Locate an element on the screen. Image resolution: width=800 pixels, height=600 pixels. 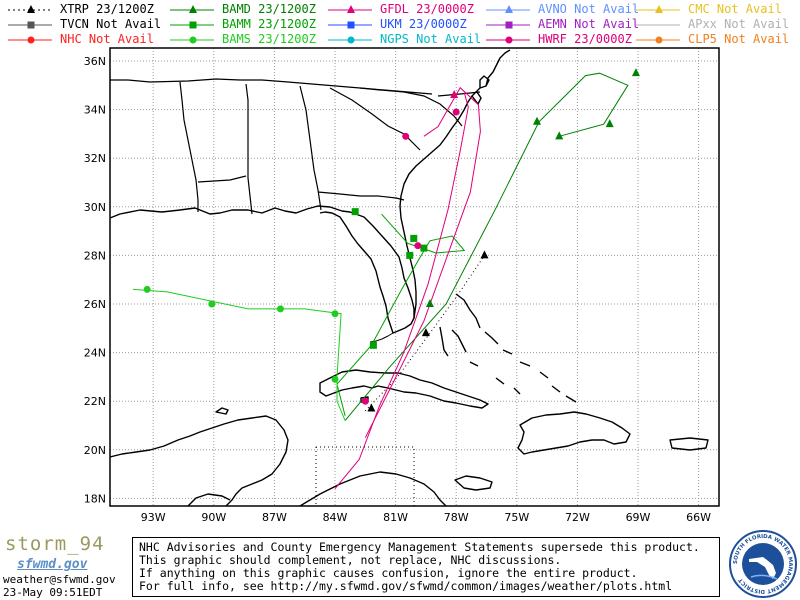
legend-label: CMC Not Avail is located at coordinates (735, 9).